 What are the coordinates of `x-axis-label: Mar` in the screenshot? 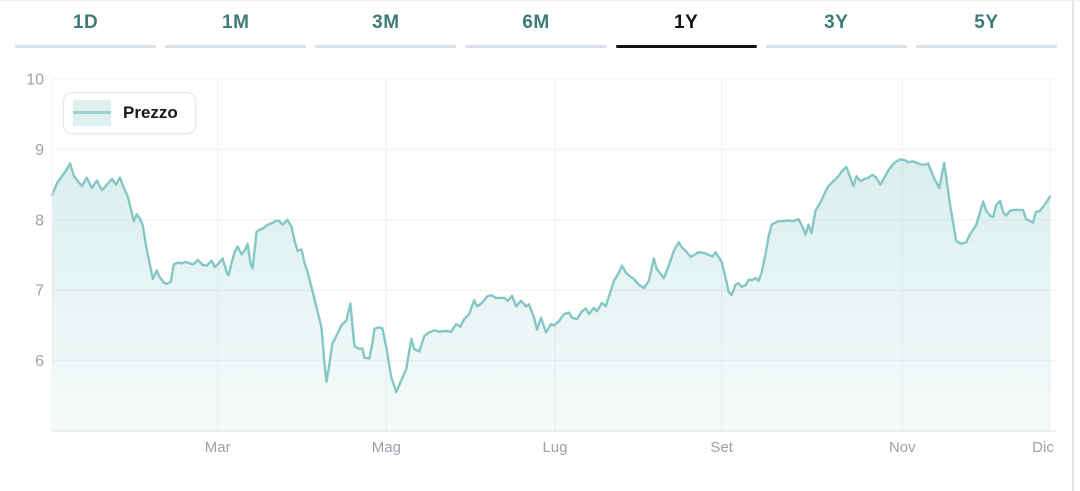 It's located at (218, 447).